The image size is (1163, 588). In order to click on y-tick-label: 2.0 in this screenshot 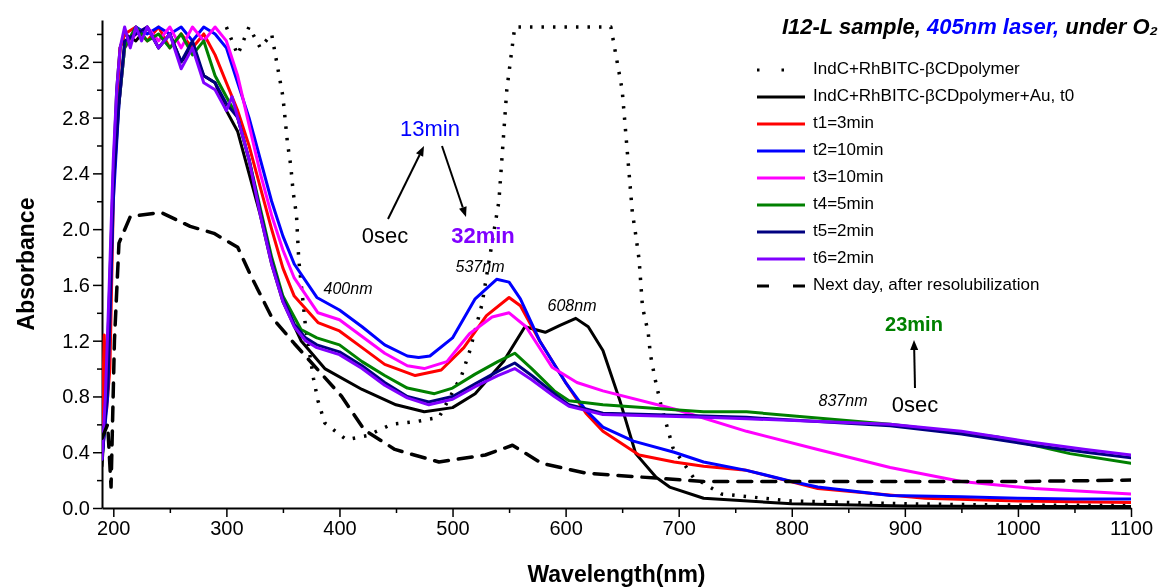, I will do `click(76, 229)`.